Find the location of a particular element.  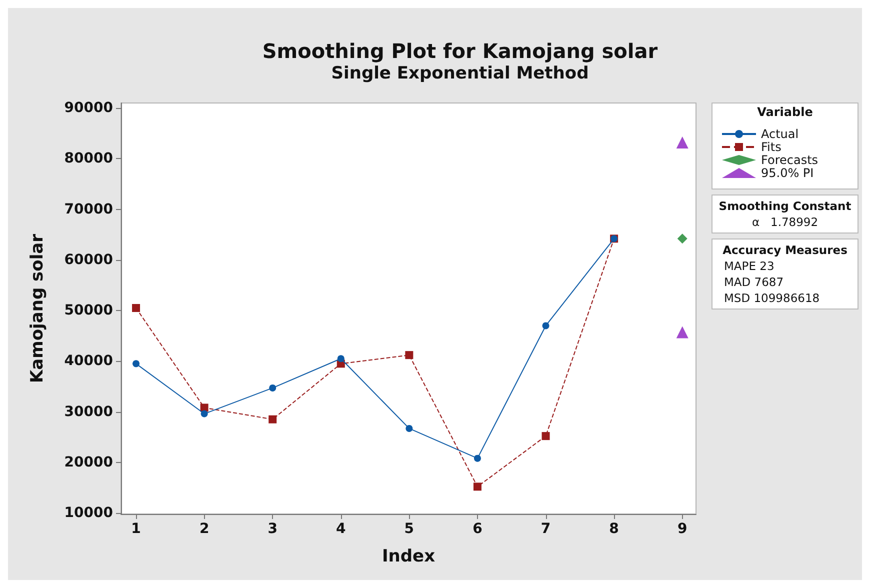

y-tick-label: 70000 is located at coordinates (89, 209).